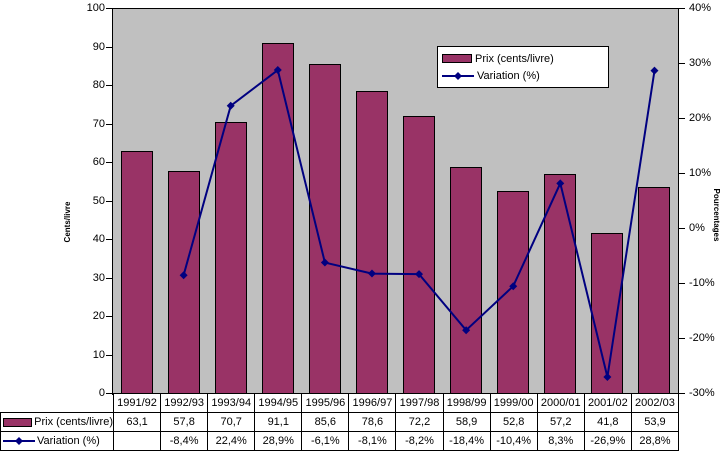  I want to click on right-axis-title: Pourcentages, so click(716, 215).